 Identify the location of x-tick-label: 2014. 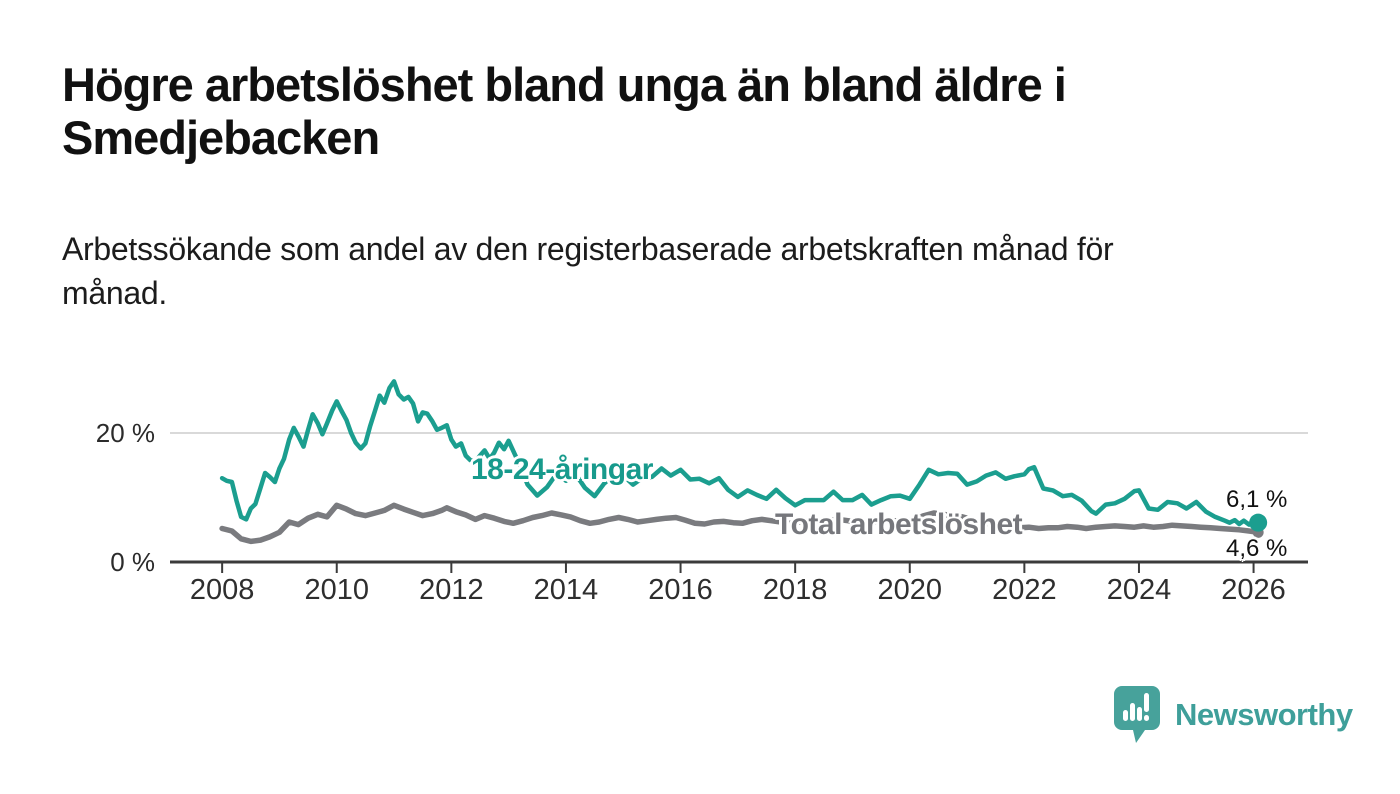
(566, 590).